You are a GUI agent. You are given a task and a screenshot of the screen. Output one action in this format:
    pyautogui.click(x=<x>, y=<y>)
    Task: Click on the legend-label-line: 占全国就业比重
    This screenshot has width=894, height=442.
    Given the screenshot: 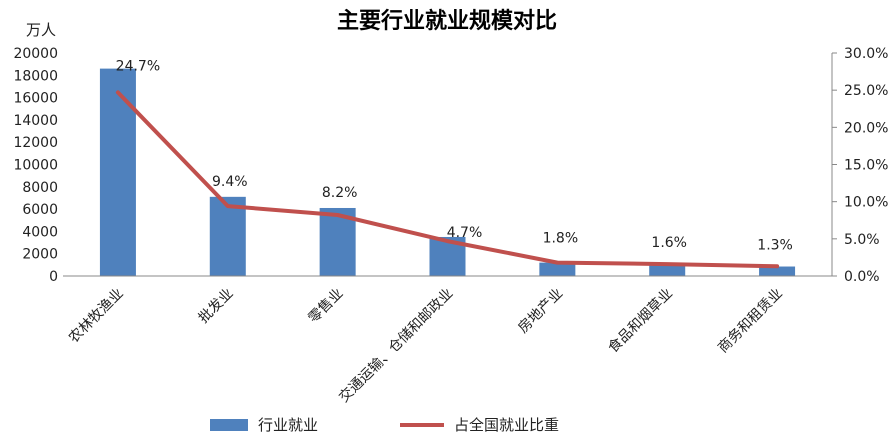 What is the action you would take?
    pyautogui.click(x=506, y=425)
    